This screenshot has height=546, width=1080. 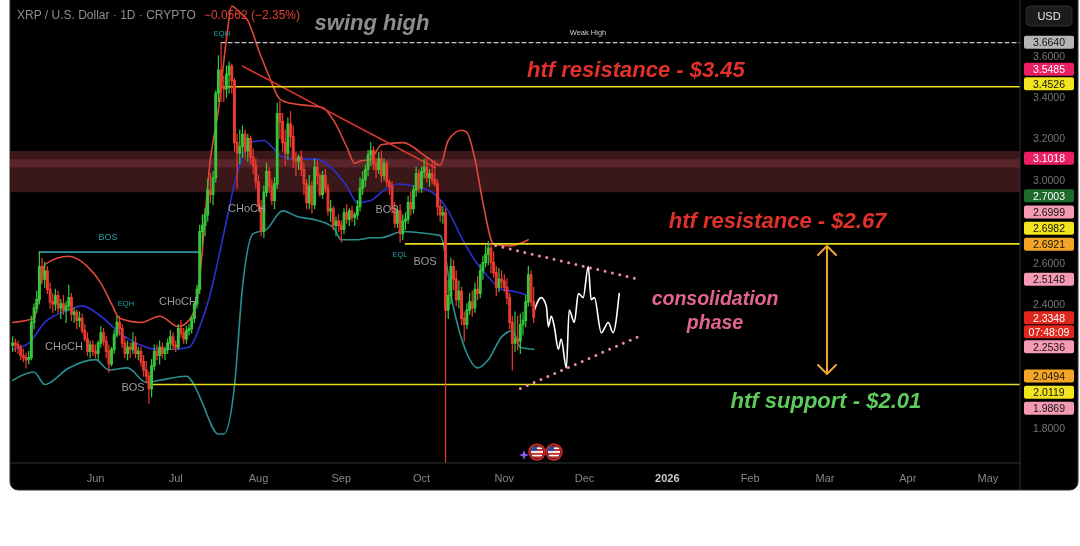 I want to click on text: 2.5148, so click(x=1049, y=279).